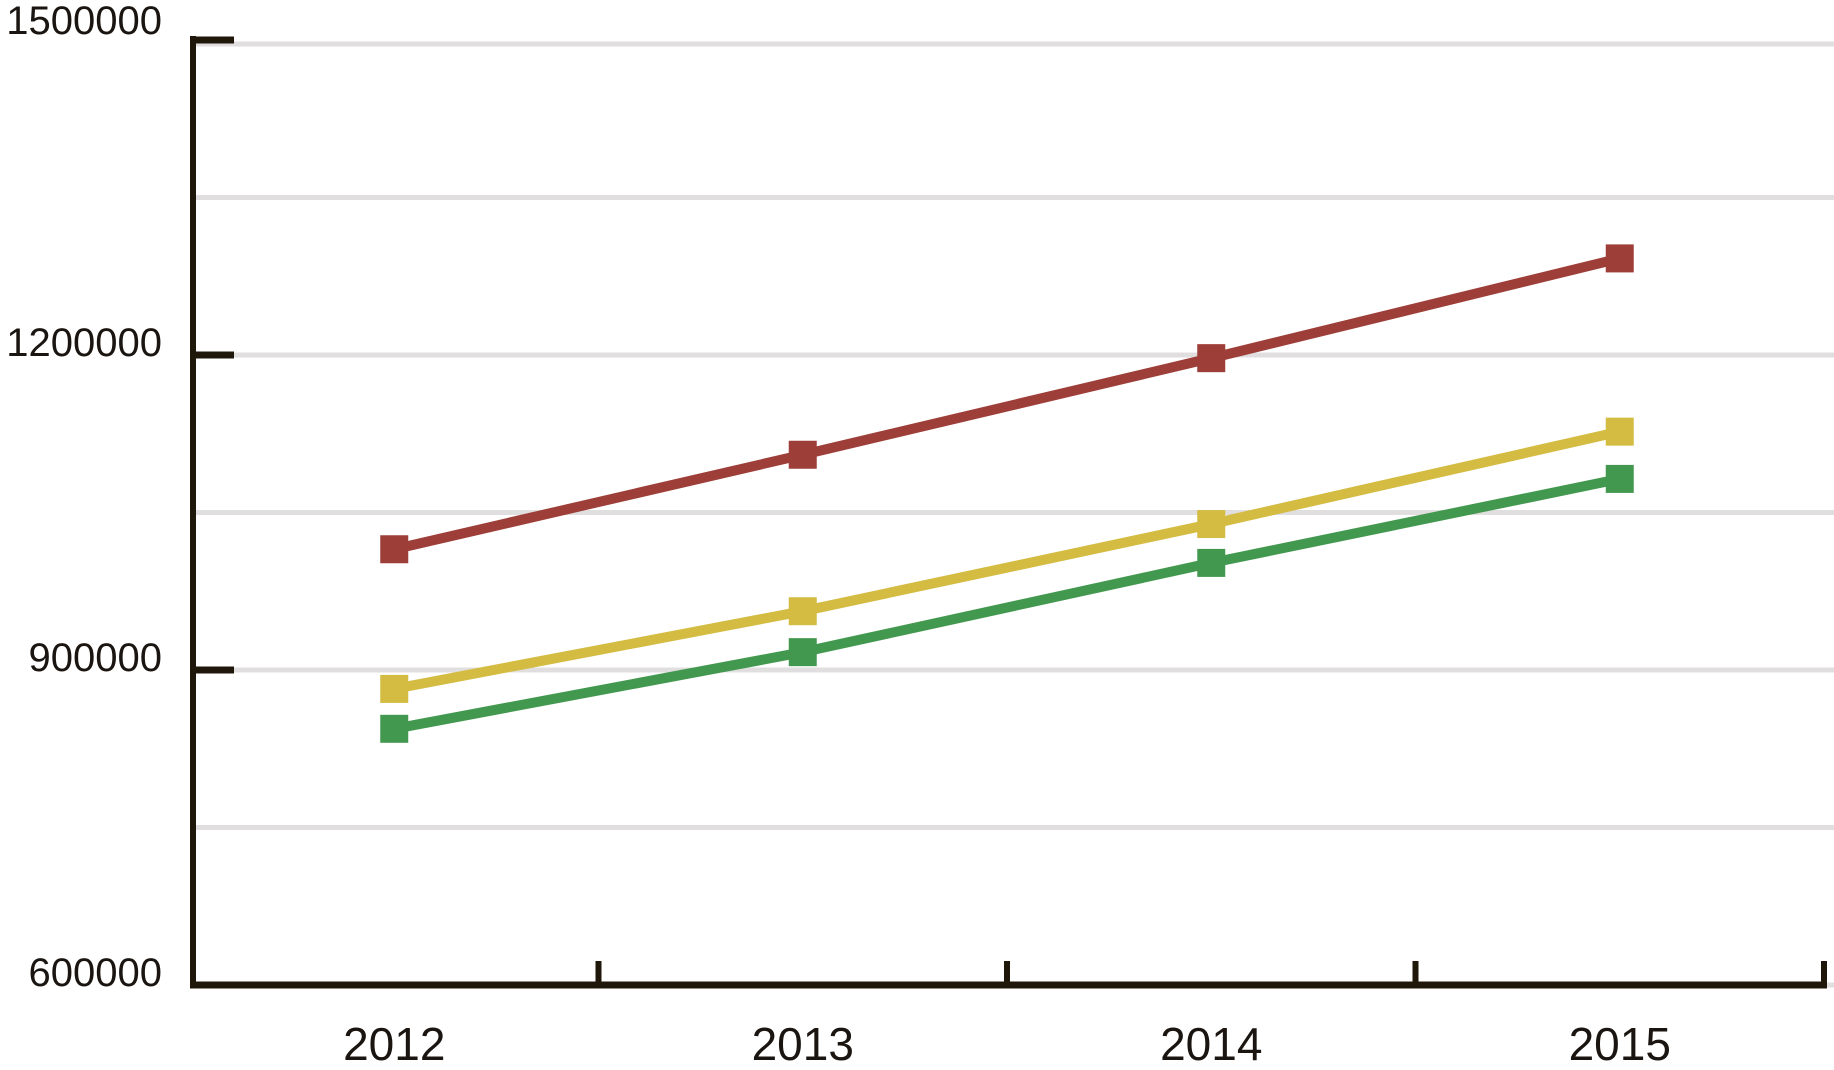 This screenshot has width=1834, height=1070. What do you see at coordinates (1620, 1044) in the screenshot?
I see `x-category-label: 2015` at bounding box center [1620, 1044].